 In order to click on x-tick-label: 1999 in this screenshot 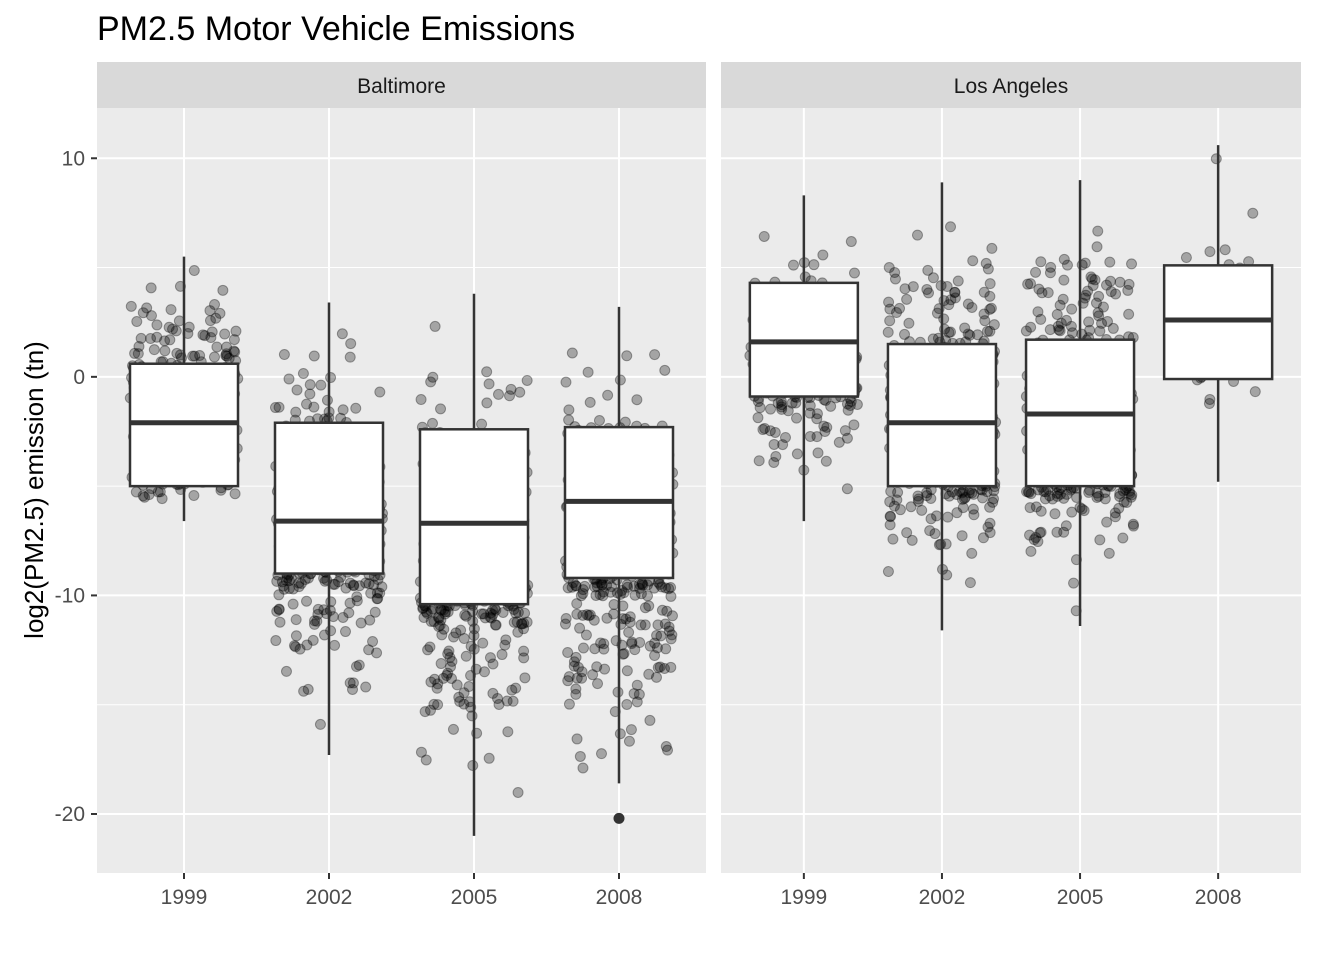, I will do `click(803, 897)`.